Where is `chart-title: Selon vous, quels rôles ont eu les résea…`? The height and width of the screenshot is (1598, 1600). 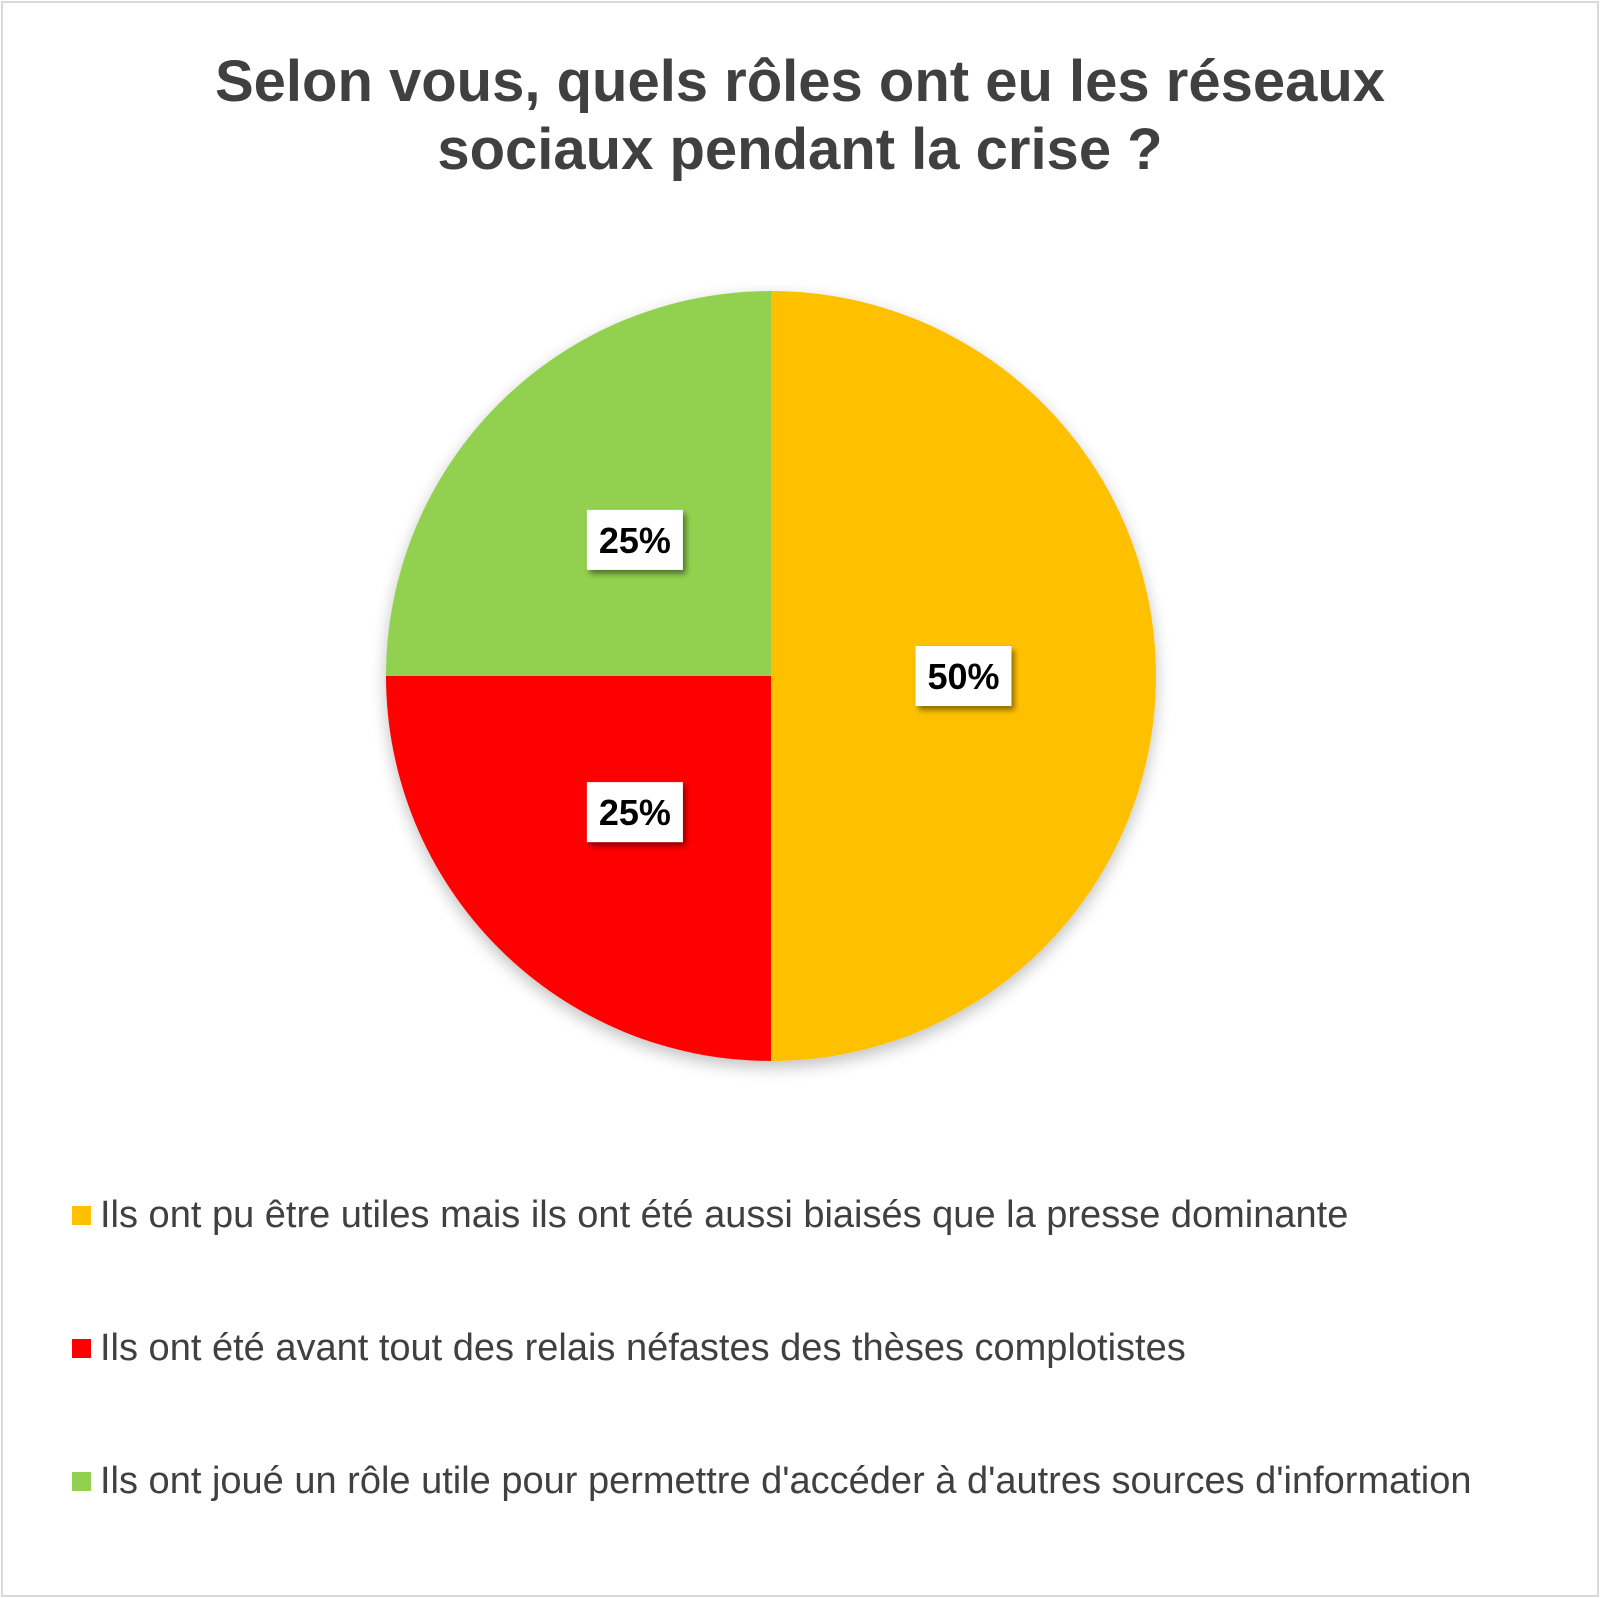
chart-title: Selon vous, quels rôles ont eu les résea… is located at coordinates (800, 115).